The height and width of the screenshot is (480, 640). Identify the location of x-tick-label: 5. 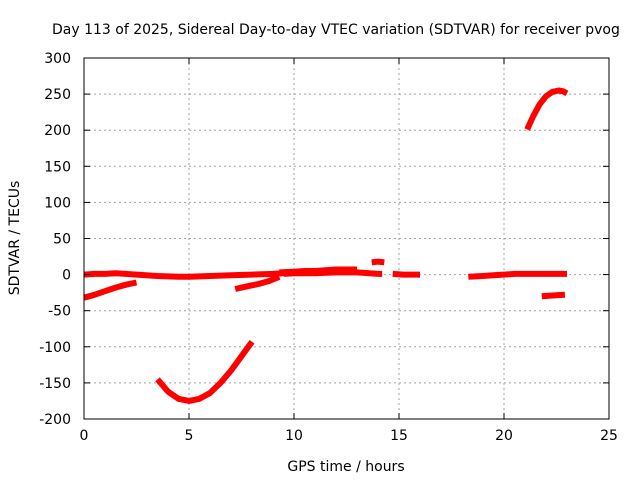
(189, 436).